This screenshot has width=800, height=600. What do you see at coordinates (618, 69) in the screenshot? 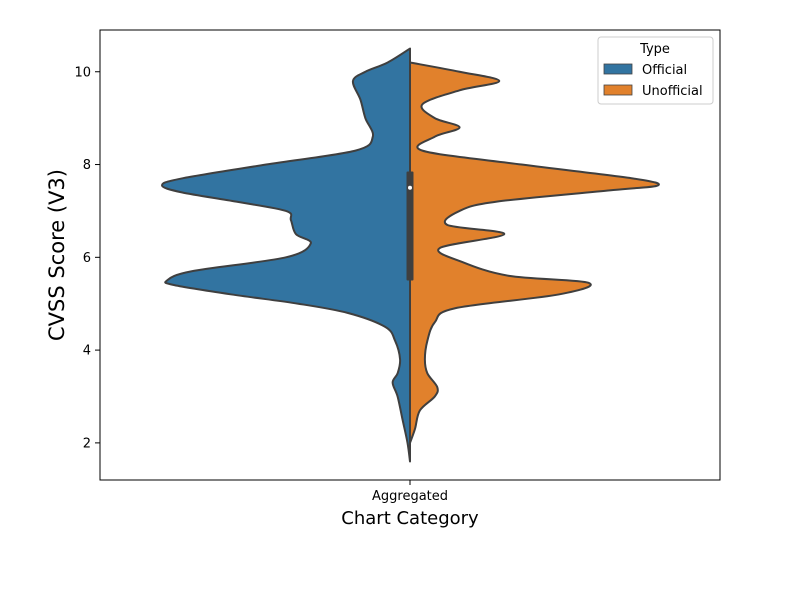
I see `legend-swatch-official` at bounding box center [618, 69].